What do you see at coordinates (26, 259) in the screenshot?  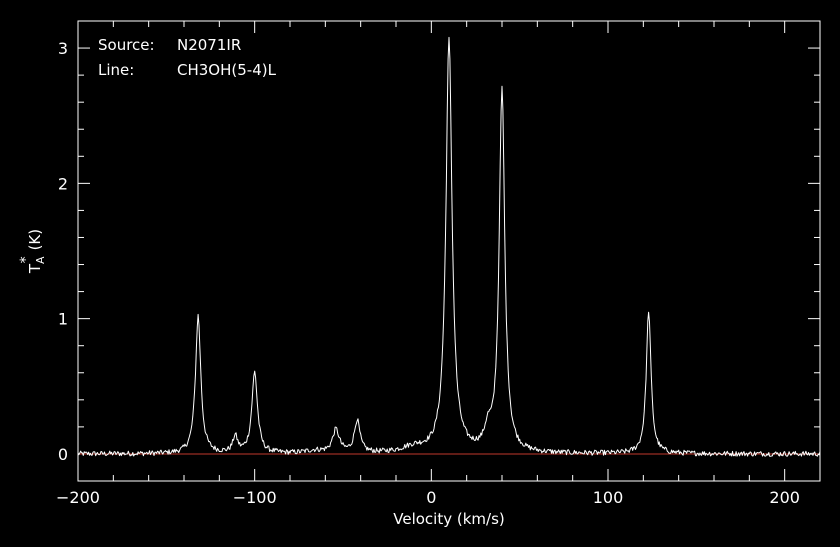 I see `y-axis-title-sup: *` at bounding box center [26, 259].